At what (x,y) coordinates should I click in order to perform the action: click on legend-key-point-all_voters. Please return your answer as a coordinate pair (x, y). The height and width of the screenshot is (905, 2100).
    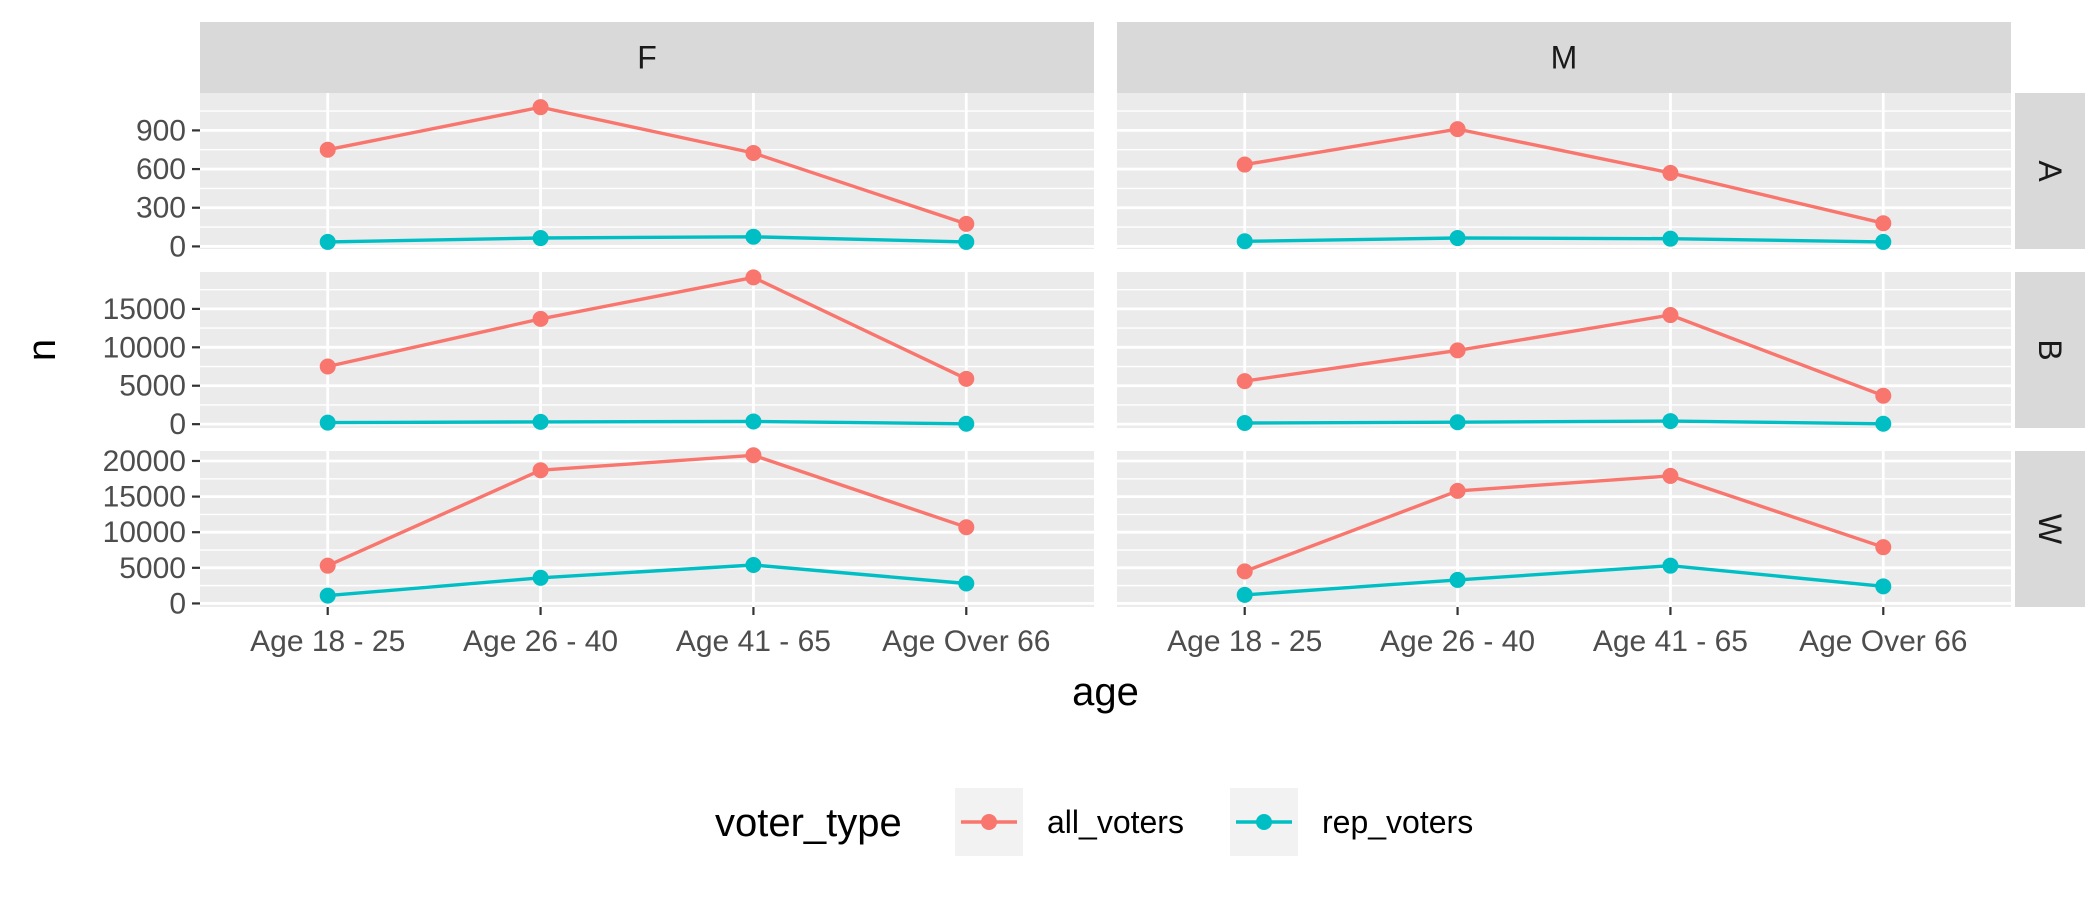
    Looking at the image, I should click on (989, 822).